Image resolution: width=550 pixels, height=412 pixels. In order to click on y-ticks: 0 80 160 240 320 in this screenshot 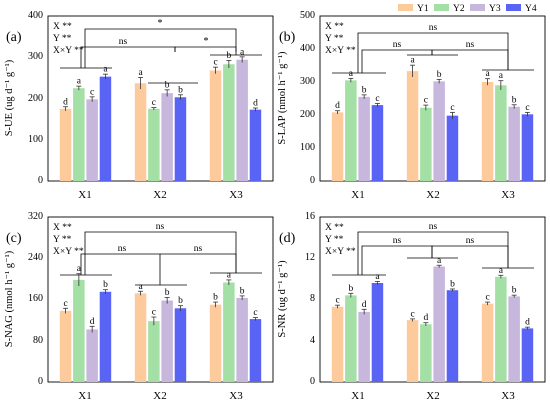, I will do `click(35, 299)`.